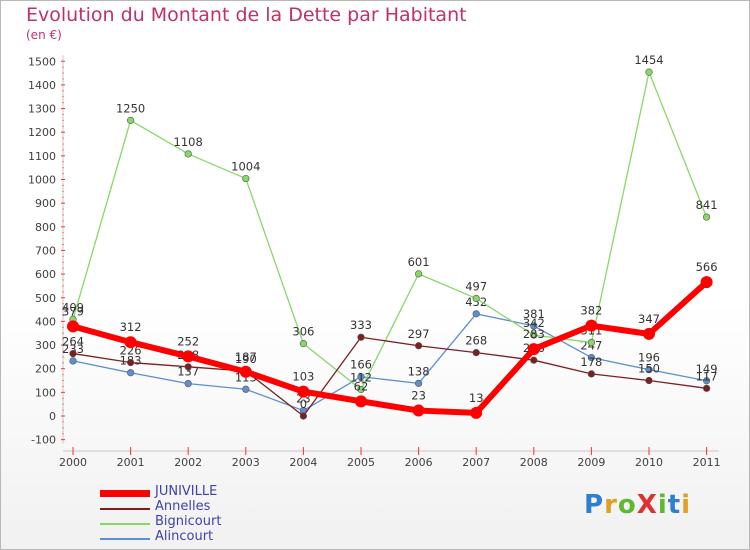 The height and width of the screenshot is (550, 750). What do you see at coordinates (303, 404) in the screenshot?
I see `data-label-annelles: 0` at bounding box center [303, 404].